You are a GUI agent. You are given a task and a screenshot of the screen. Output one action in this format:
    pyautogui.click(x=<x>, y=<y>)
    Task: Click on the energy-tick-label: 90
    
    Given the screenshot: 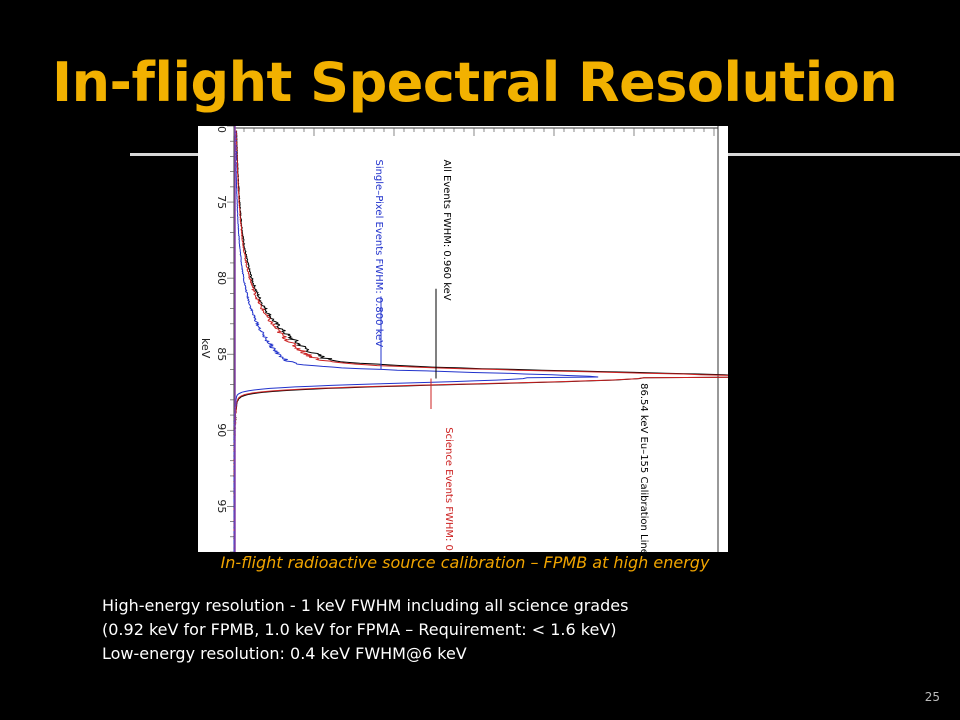 What is the action you would take?
    pyautogui.click(x=221, y=430)
    